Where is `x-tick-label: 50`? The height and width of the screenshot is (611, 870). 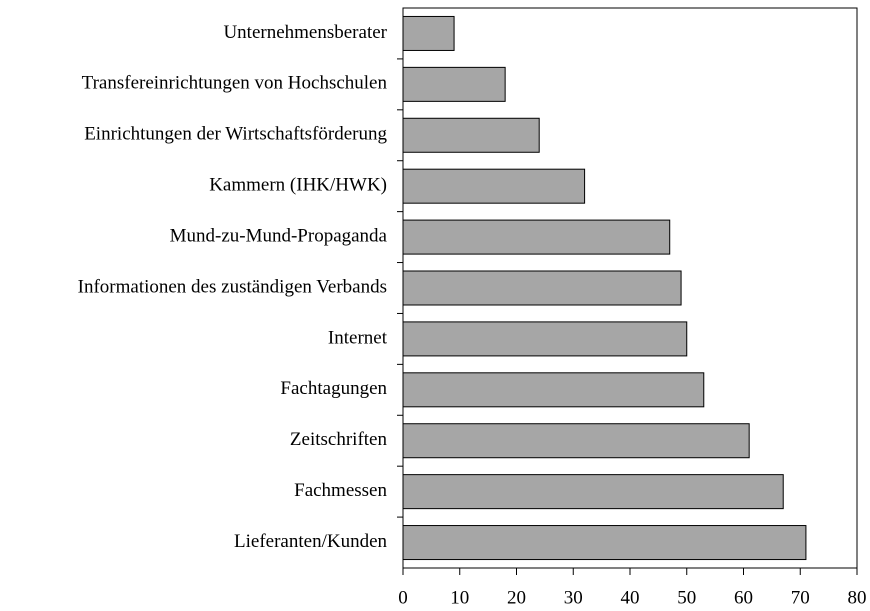
x-tick-label: 50 is located at coordinates (686, 597).